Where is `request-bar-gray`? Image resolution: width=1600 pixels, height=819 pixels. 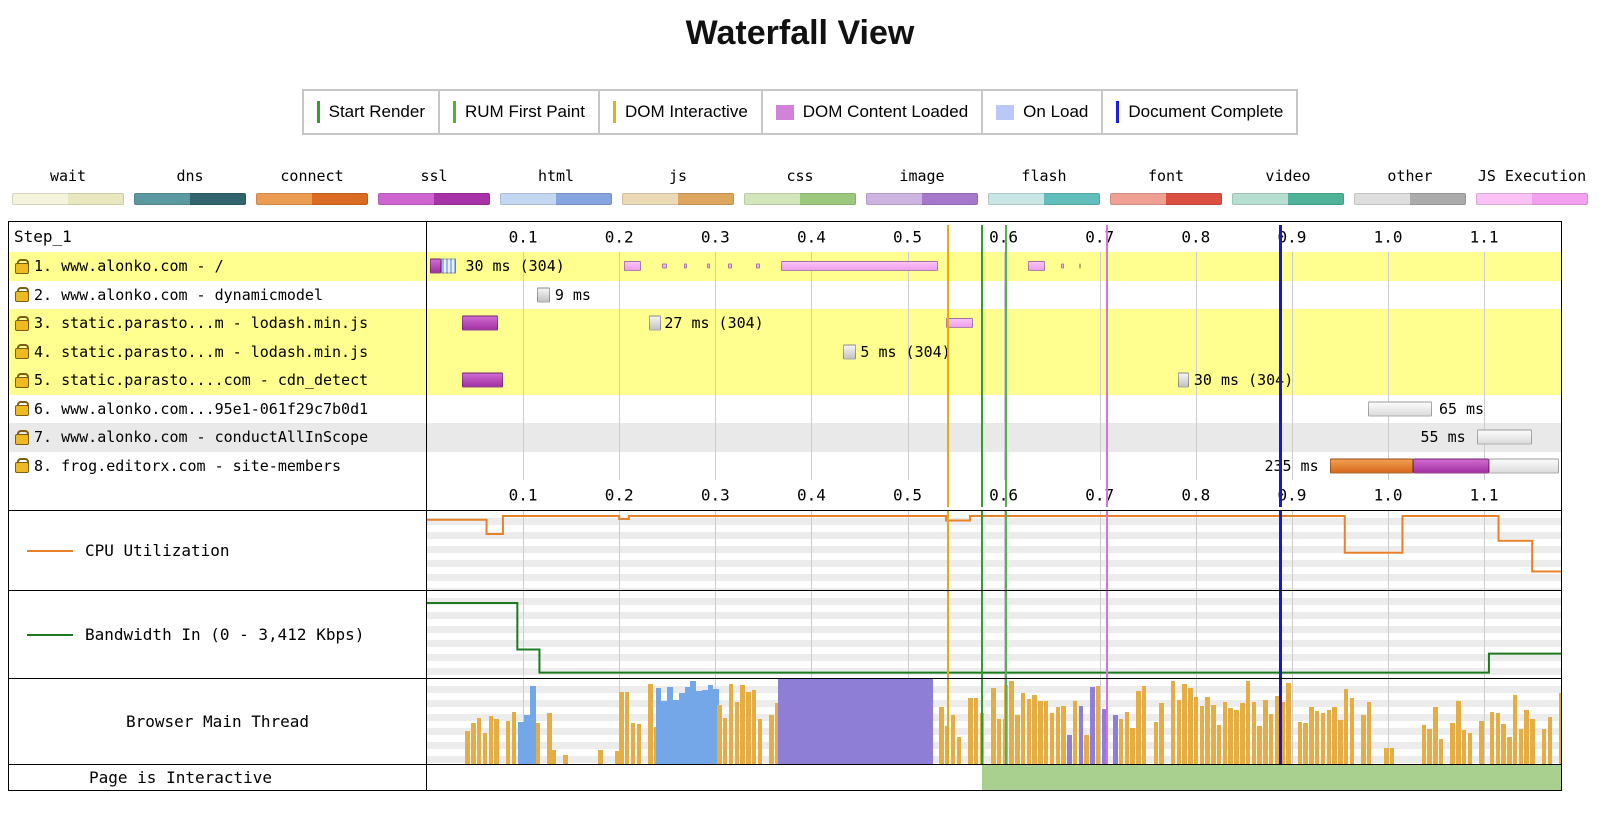 request-bar-gray is located at coordinates (654, 323).